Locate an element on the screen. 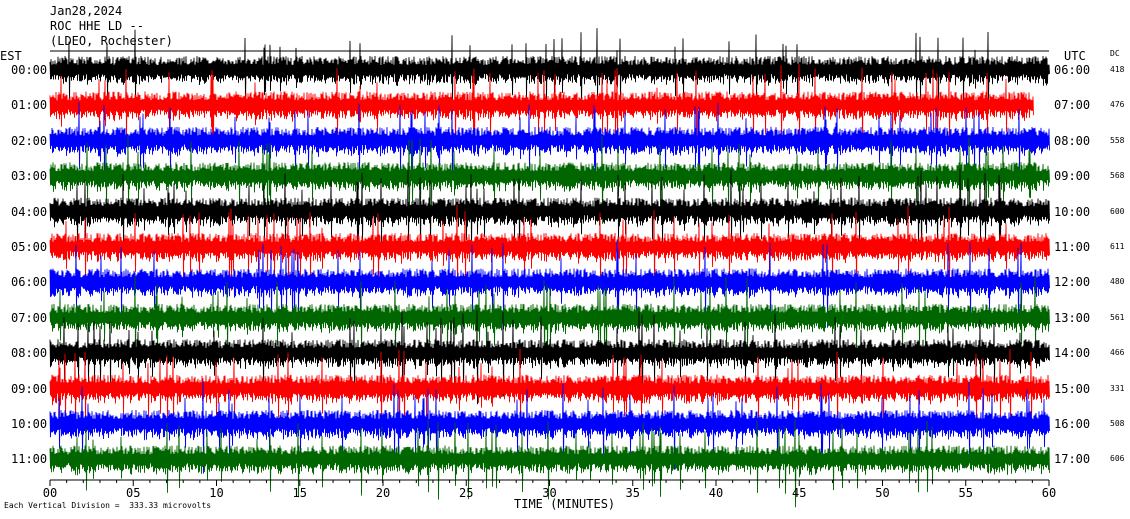 The image size is (1130, 519). x-tick-label: 20 is located at coordinates (383, 493).